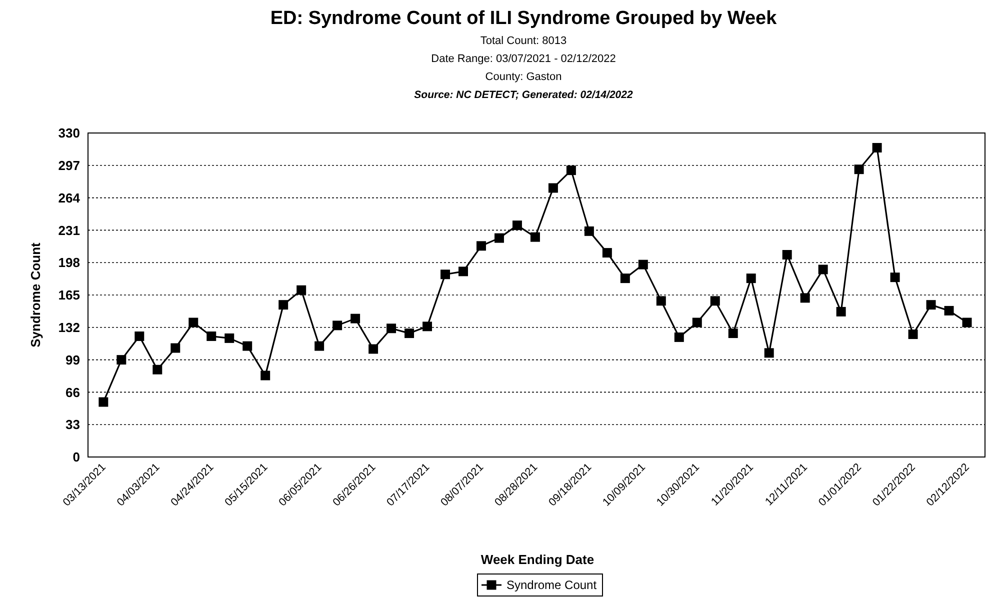 The width and height of the screenshot is (987, 604). I want to click on y-tick-label: 132, so click(69, 327).